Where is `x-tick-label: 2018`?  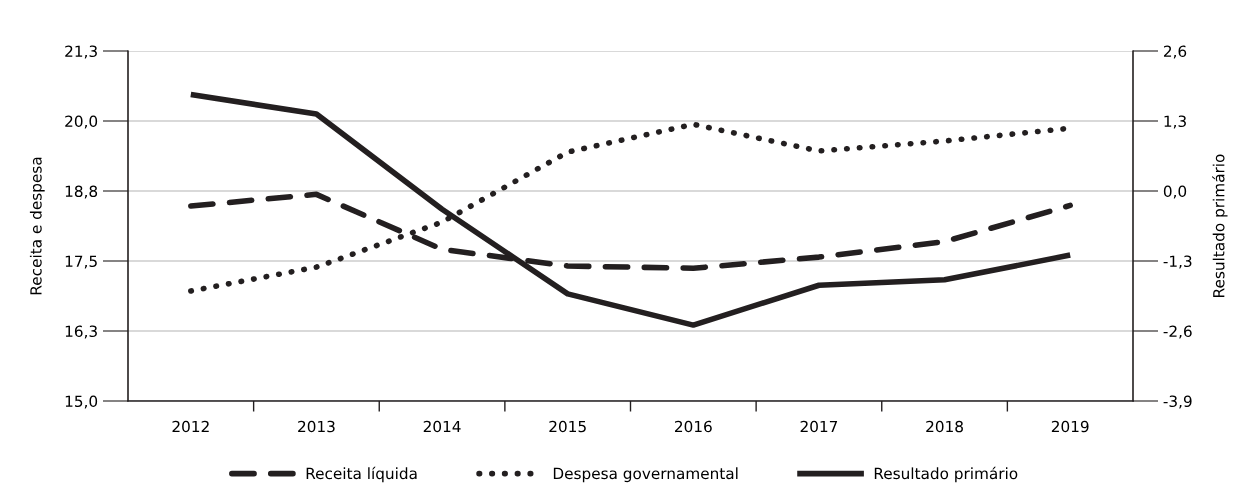
x-tick-label: 2018 is located at coordinates (944, 426).